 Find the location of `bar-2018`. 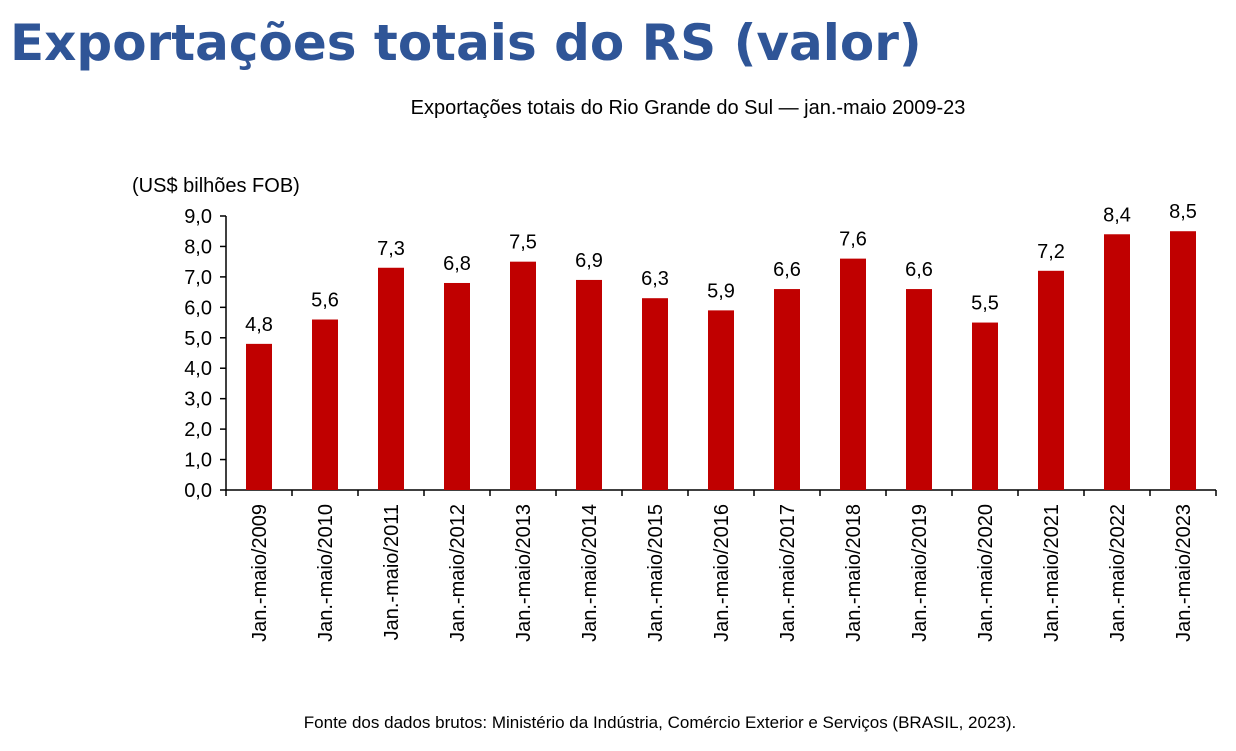

bar-2018 is located at coordinates (853, 374).